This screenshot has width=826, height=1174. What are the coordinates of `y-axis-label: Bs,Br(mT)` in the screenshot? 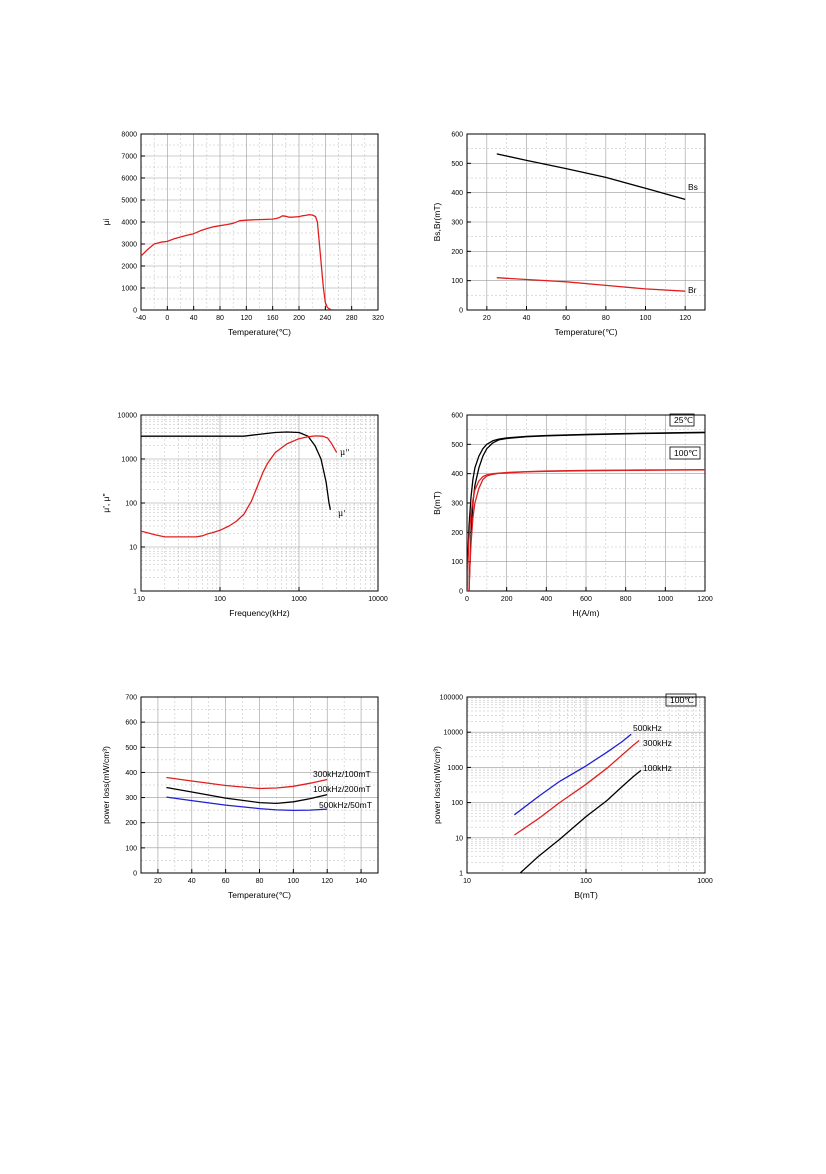 It's located at (437, 221).